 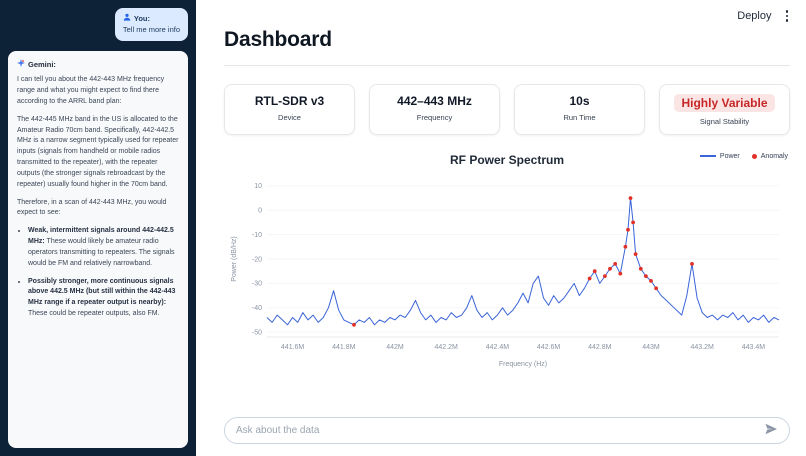 What do you see at coordinates (507, 16) in the screenshot?
I see `topbar: Deploy` at bounding box center [507, 16].